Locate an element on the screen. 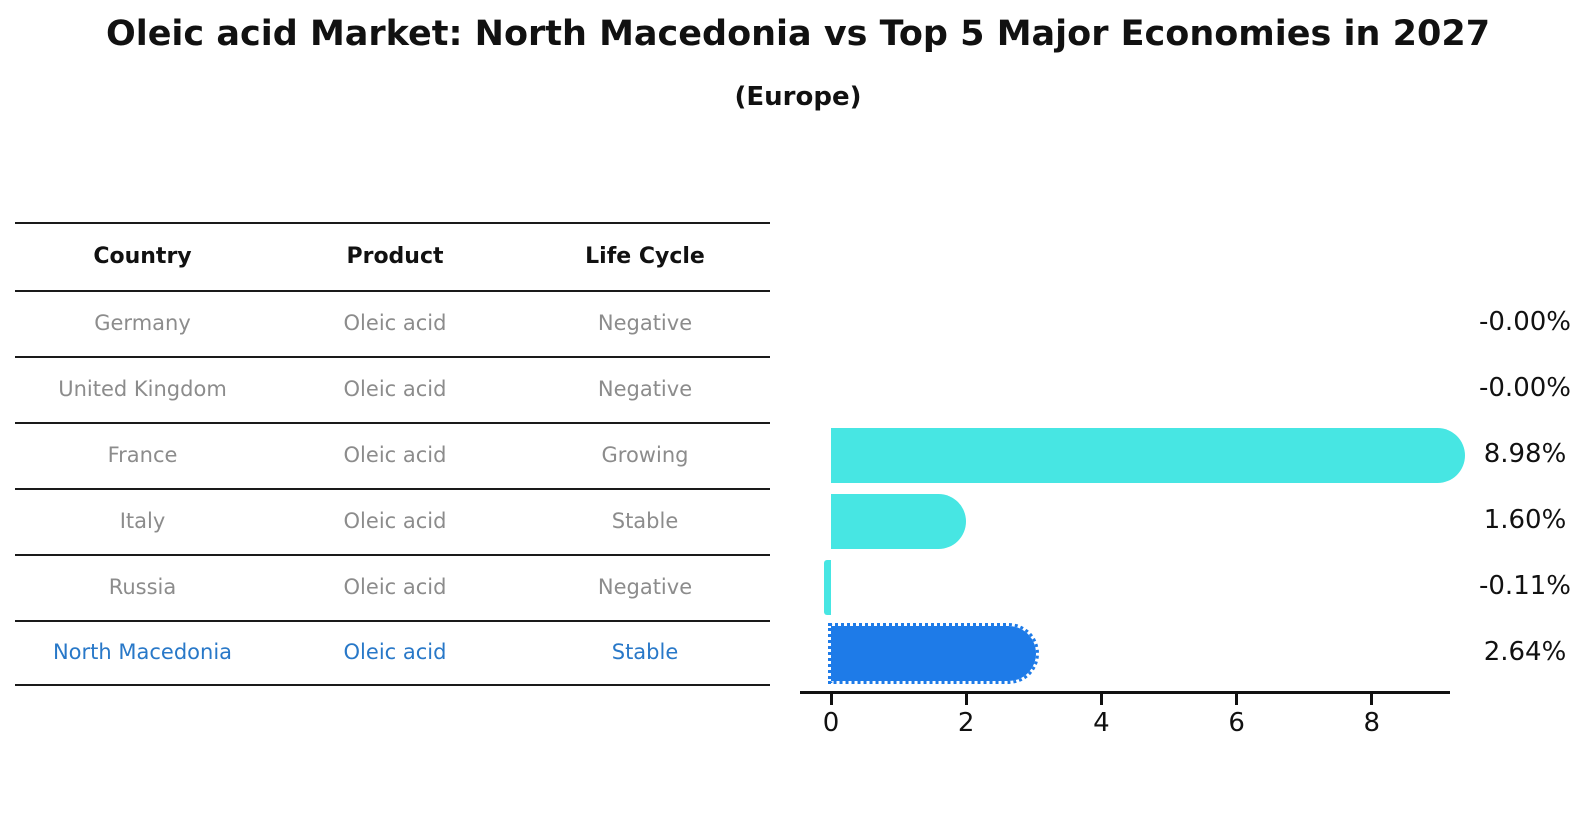 This screenshot has height=823, width=1596. table-header-row: Country Product Life Cycle is located at coordinates (392, 256).